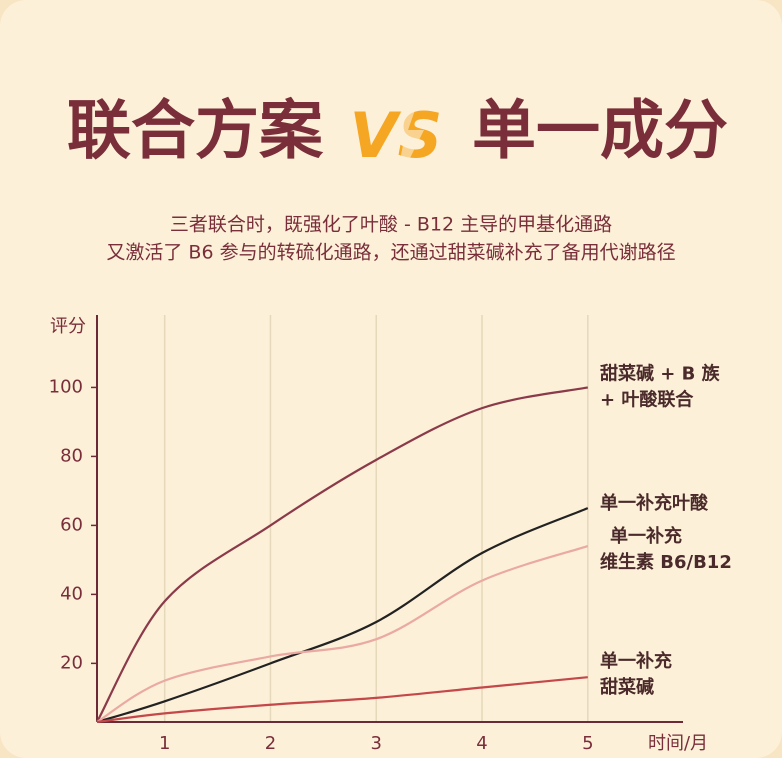  Describe the element at coordinates (660, 373) in the screenshot. I see `series-label: 甜菜碱 + B 族` at that location.